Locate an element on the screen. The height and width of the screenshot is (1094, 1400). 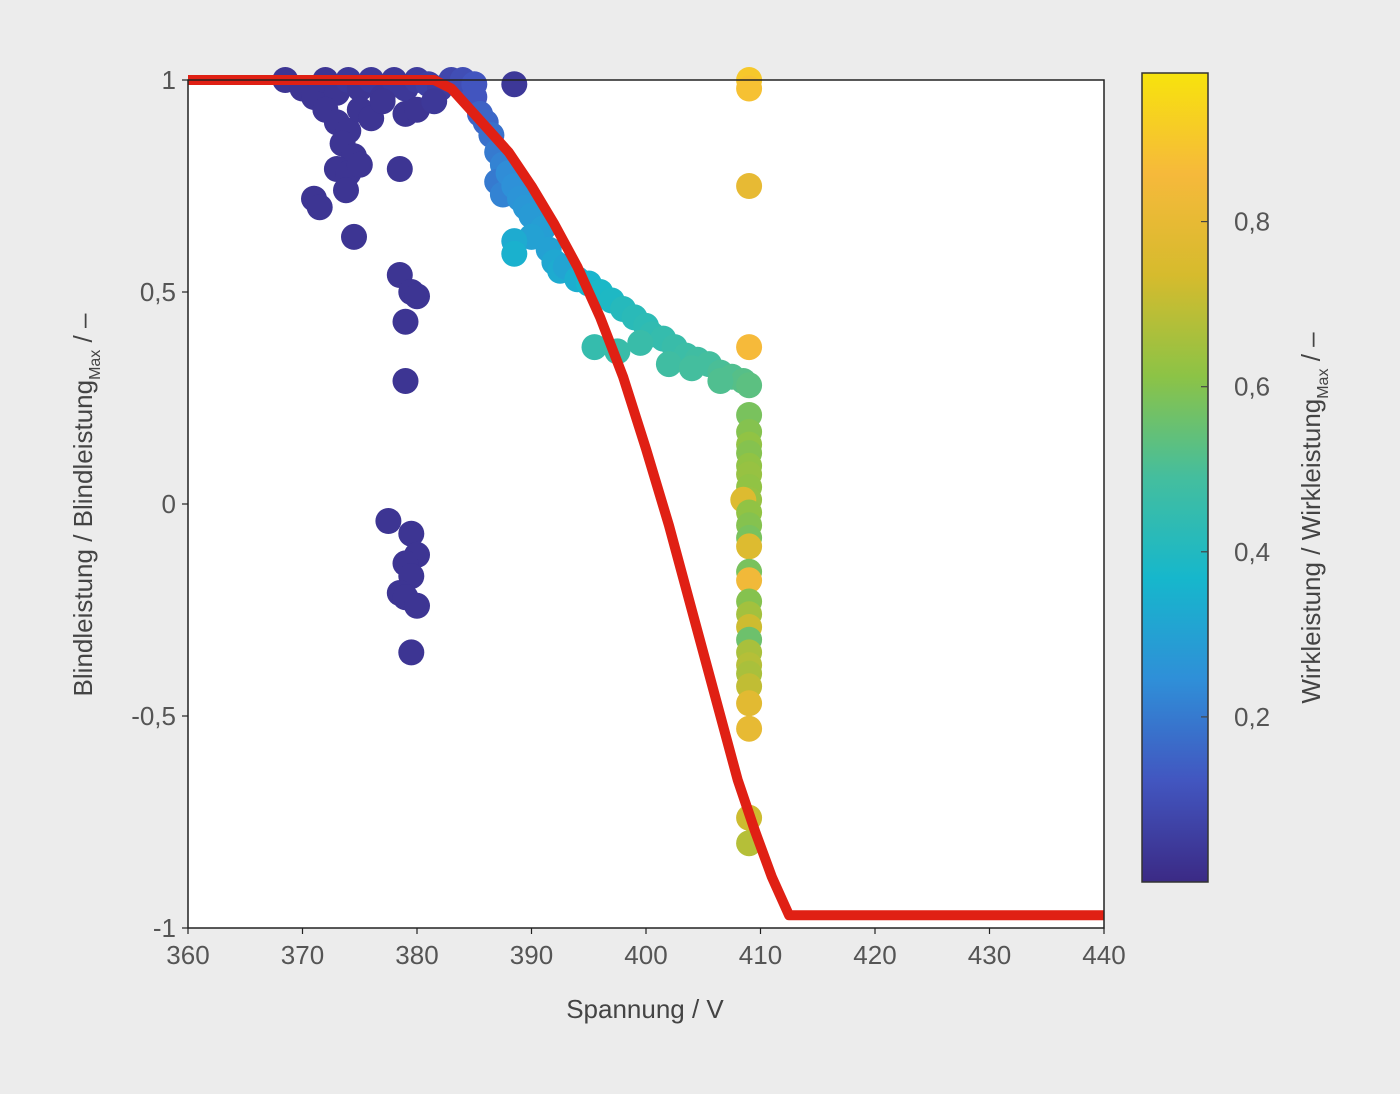
x-tick-label: 360 is located at coordinates (187, 955).